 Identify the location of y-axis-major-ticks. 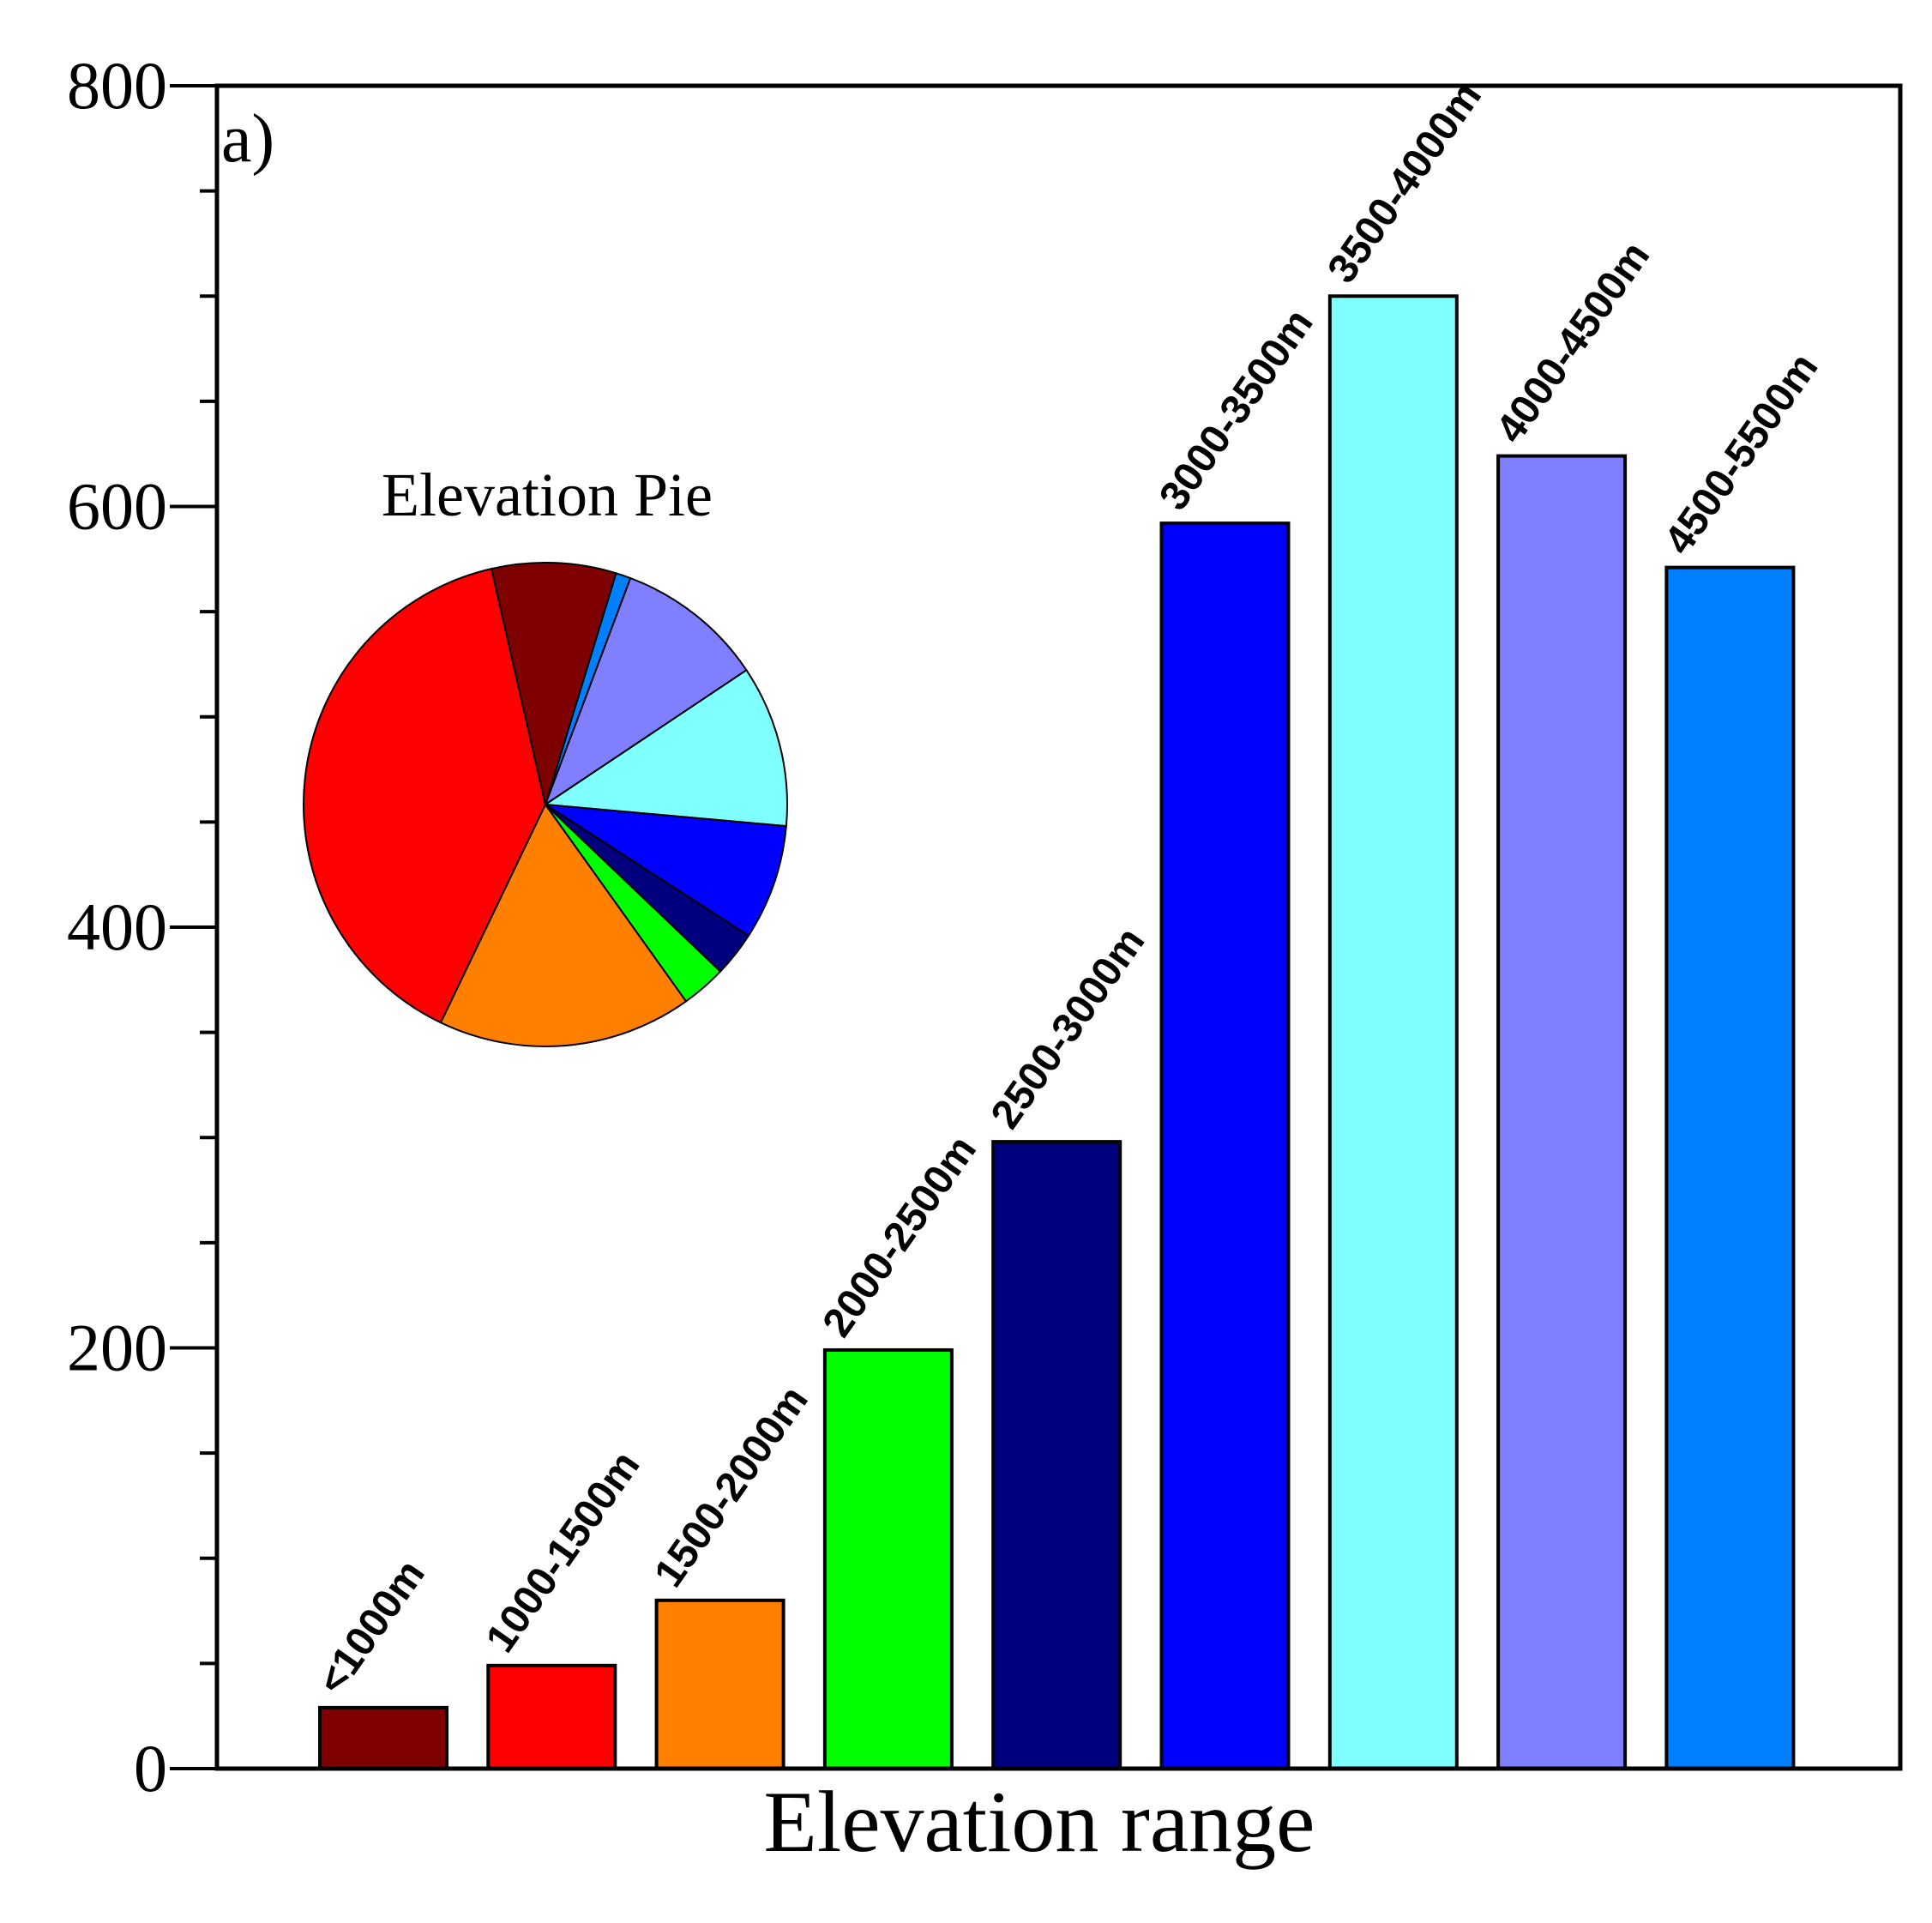
(193, 927).